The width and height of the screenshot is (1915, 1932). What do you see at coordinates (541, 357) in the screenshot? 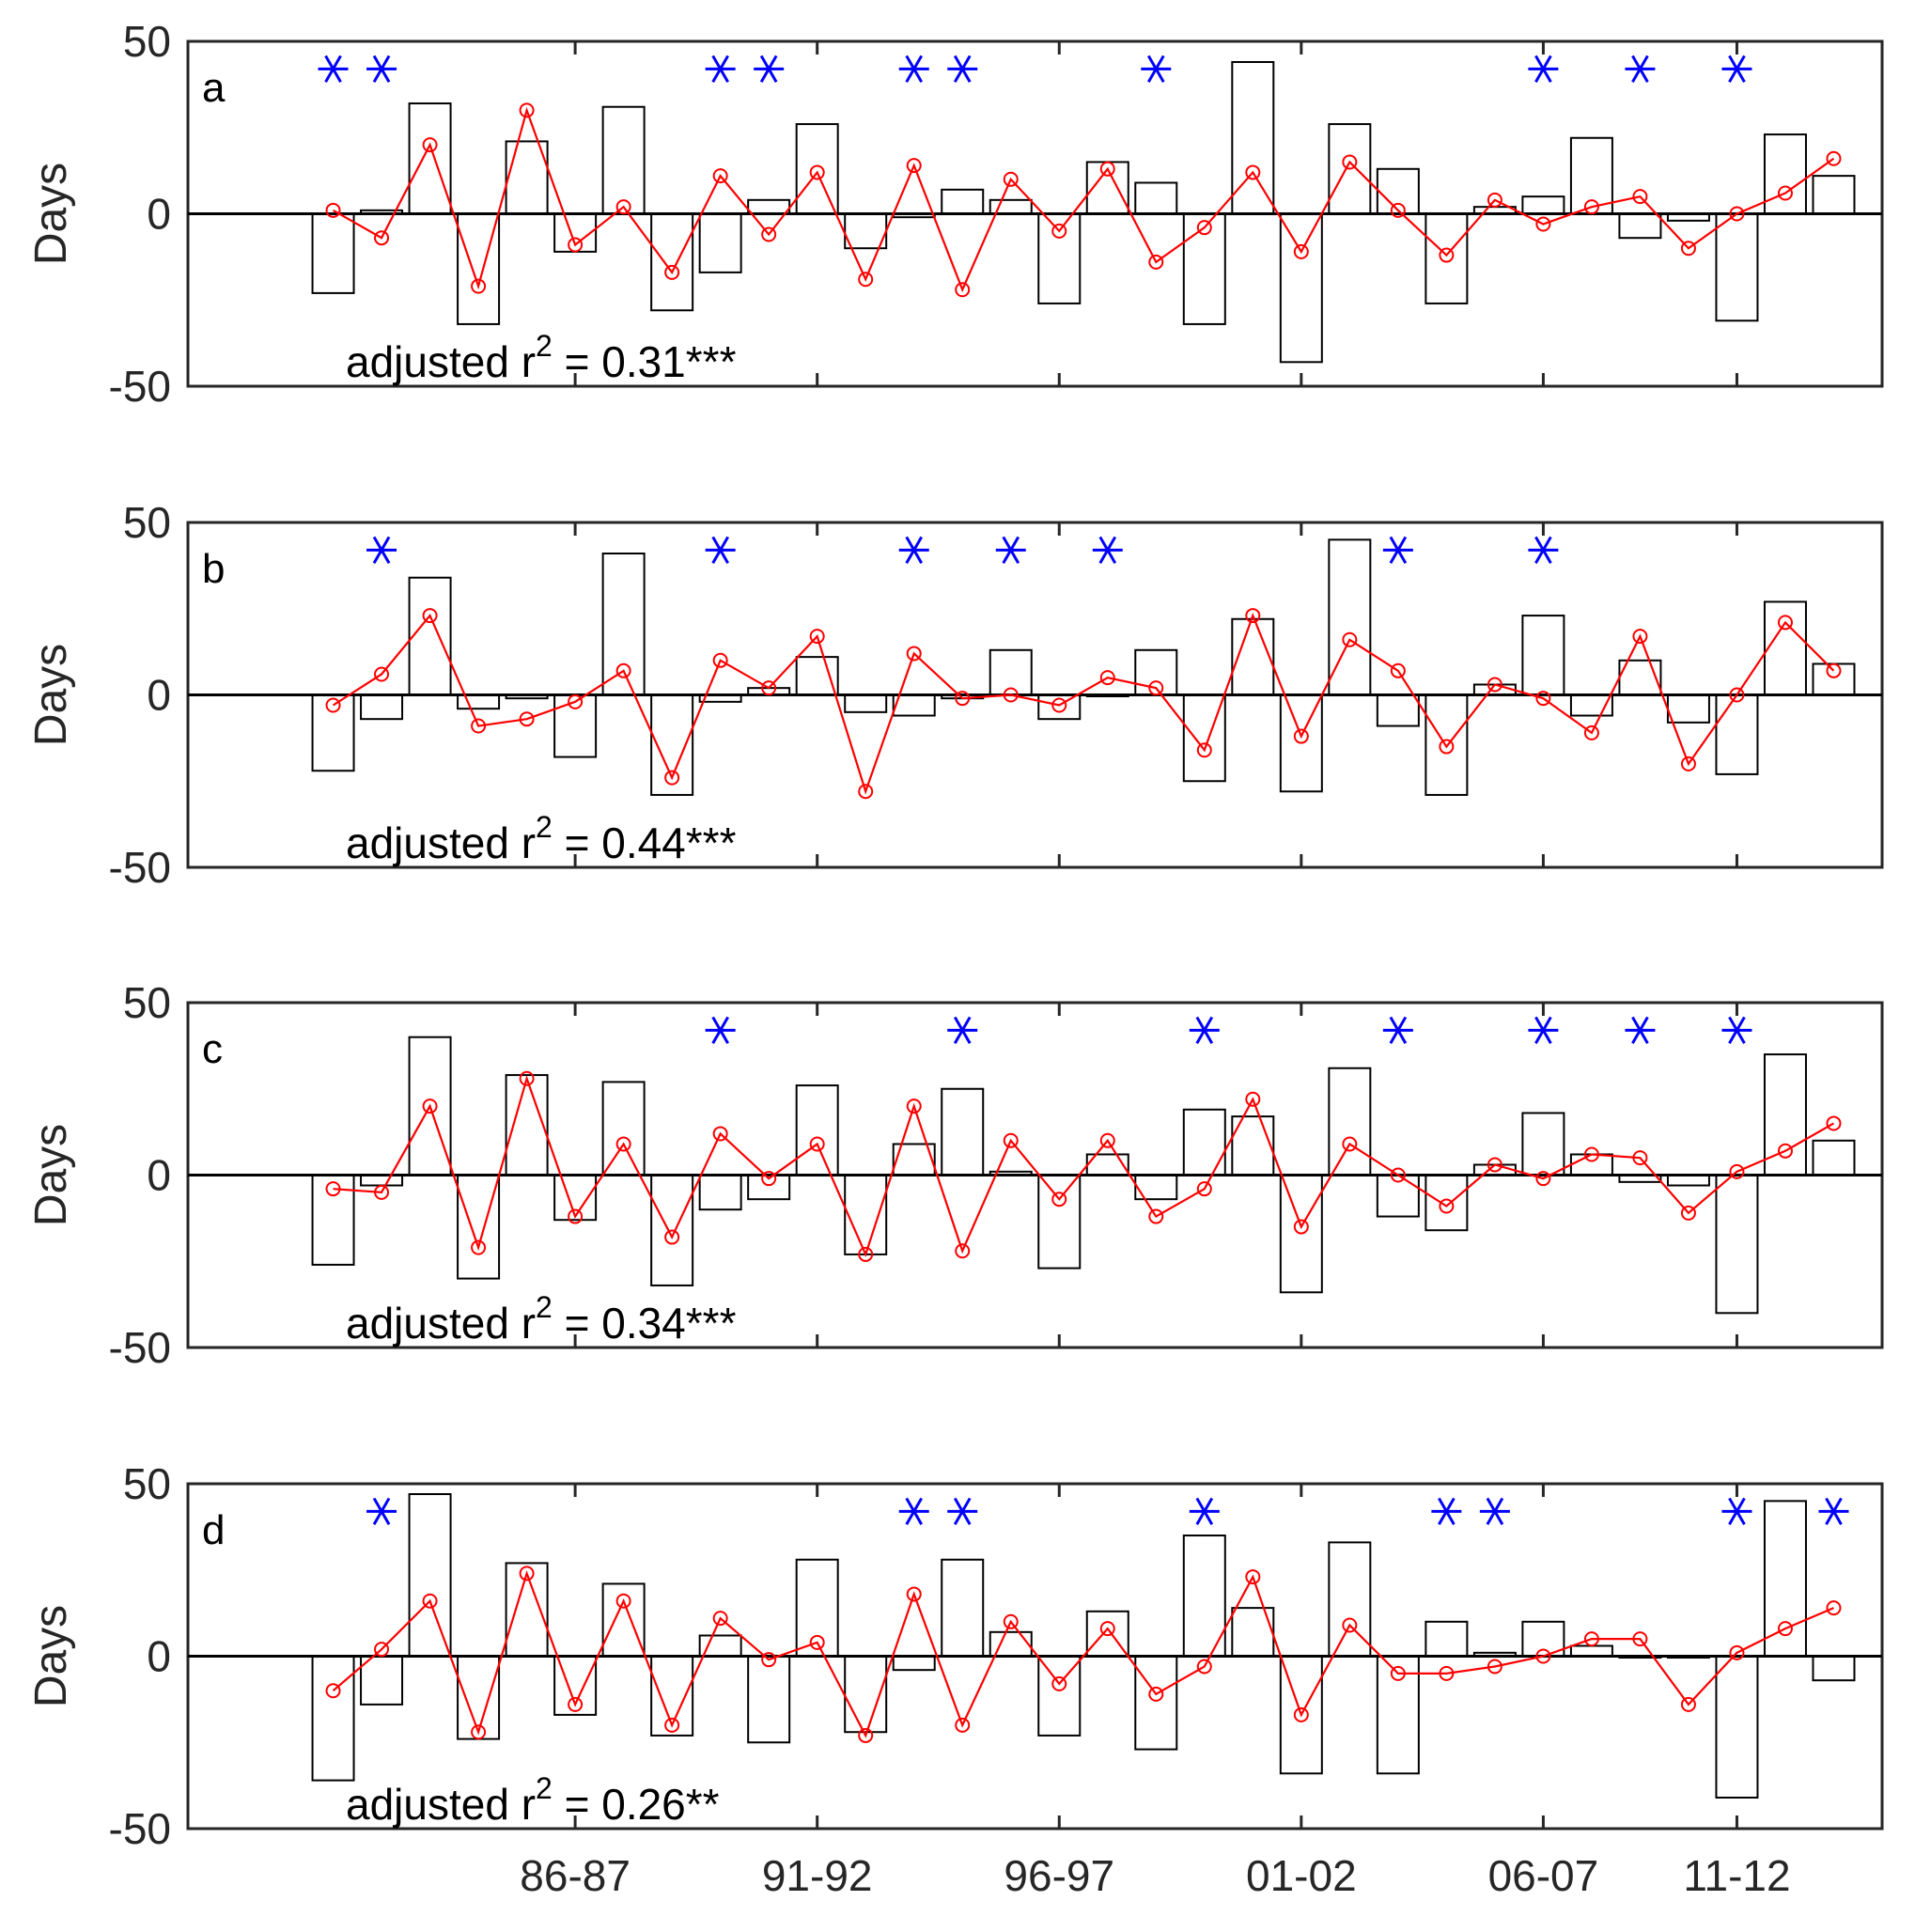
I see `r2-annotation: adjusted r2 = 0.31***` at bounding box center [541, 357].